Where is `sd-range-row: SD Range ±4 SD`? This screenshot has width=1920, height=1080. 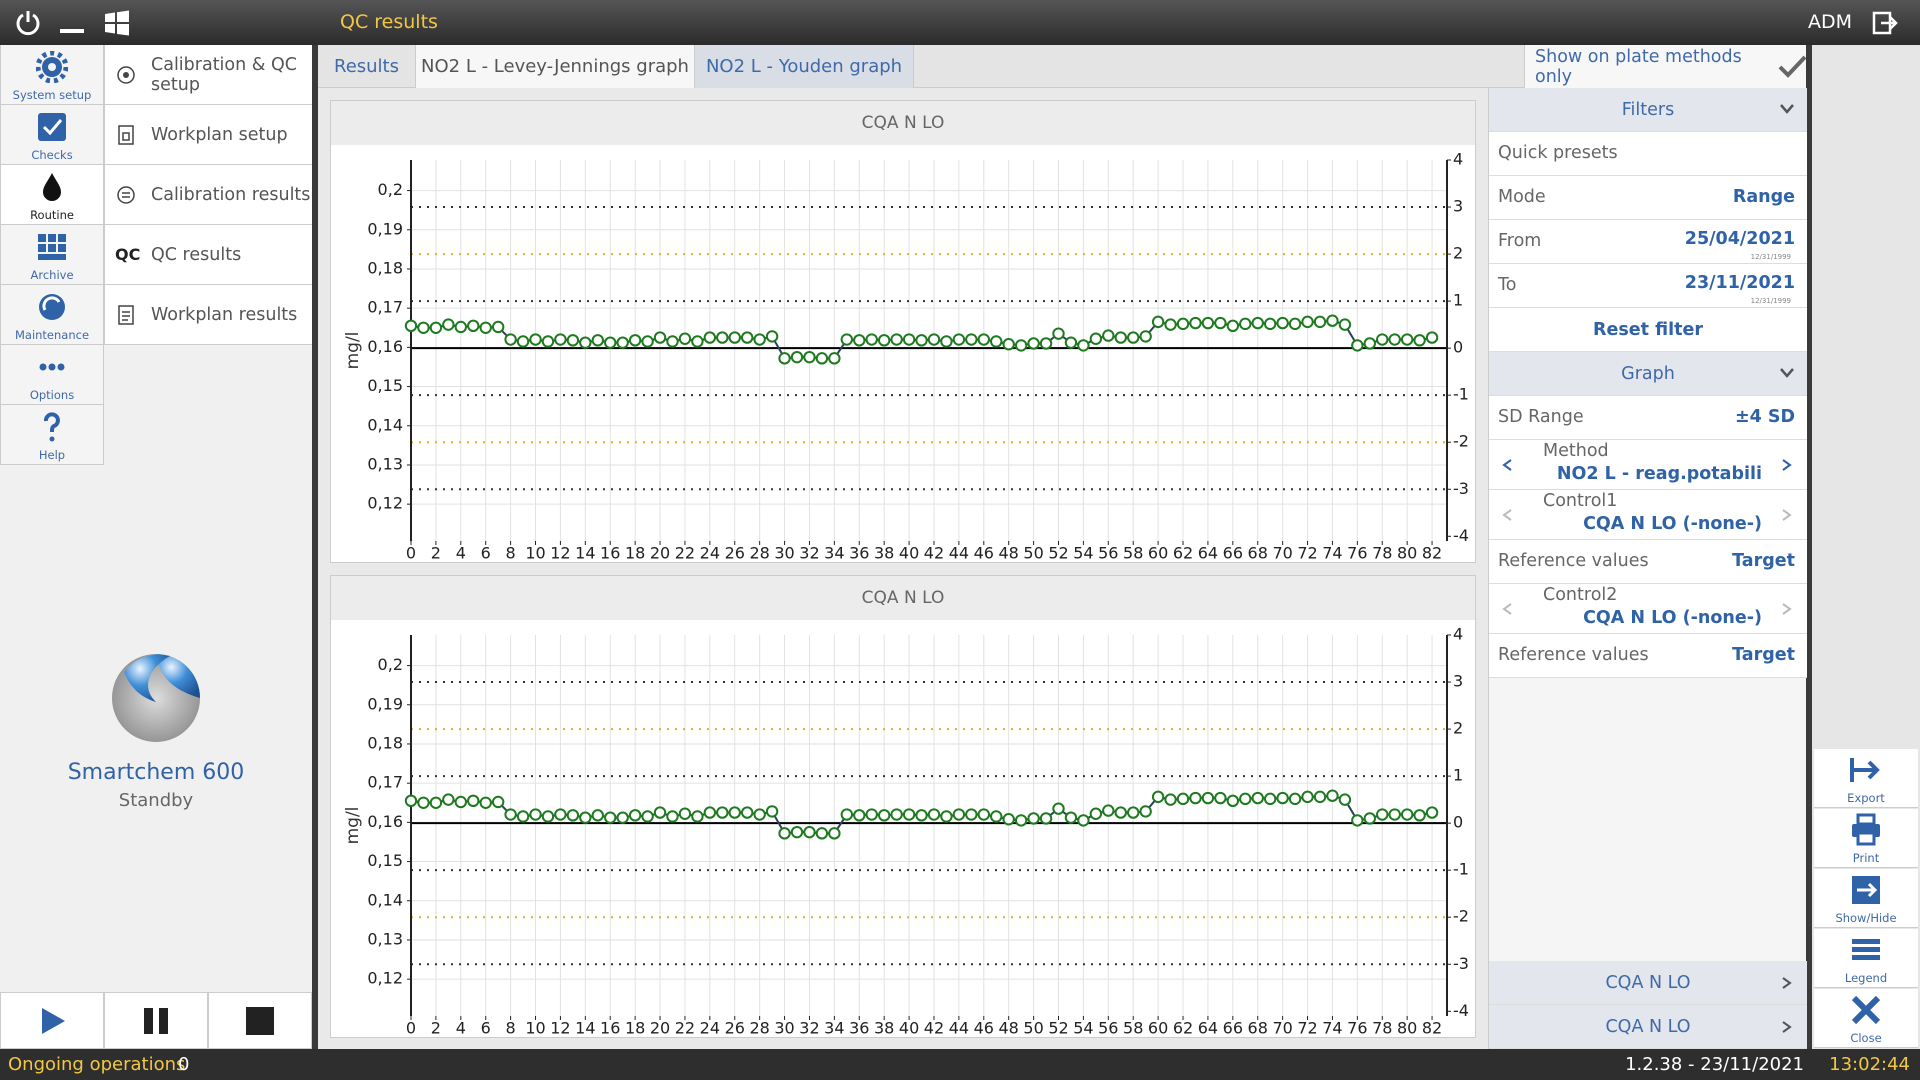
sd-range-row: SD Range ±4 SD is located at coordinates (1648, 418).